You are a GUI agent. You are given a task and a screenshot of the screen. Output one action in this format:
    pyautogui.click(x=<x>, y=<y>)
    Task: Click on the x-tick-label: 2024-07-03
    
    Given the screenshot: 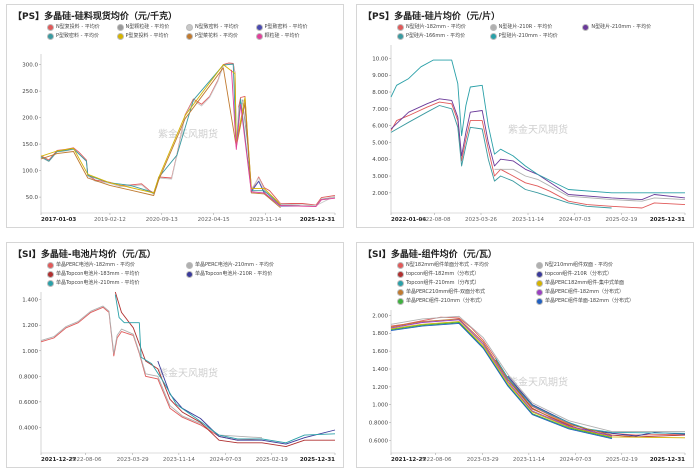 What is the action you would take?
    pyautogui.click(x=575, y=220)
    